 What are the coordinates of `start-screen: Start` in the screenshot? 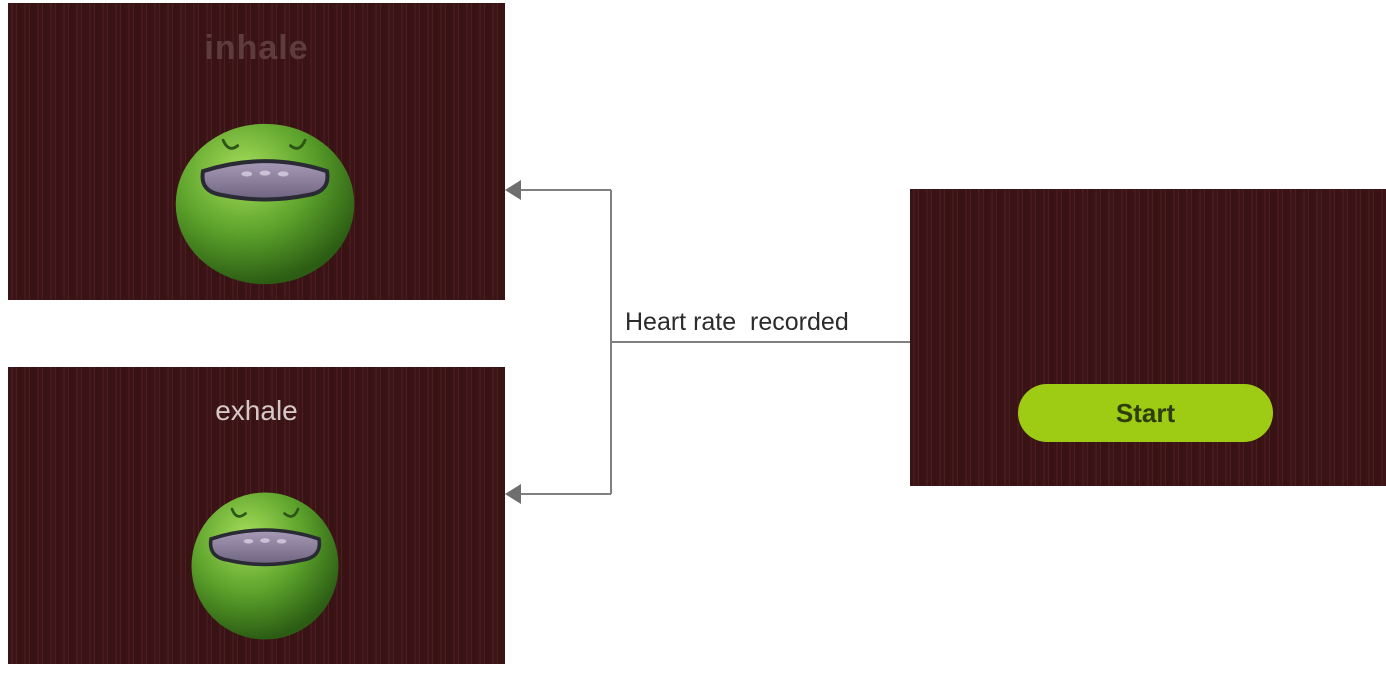 It's located at (1148, 337).